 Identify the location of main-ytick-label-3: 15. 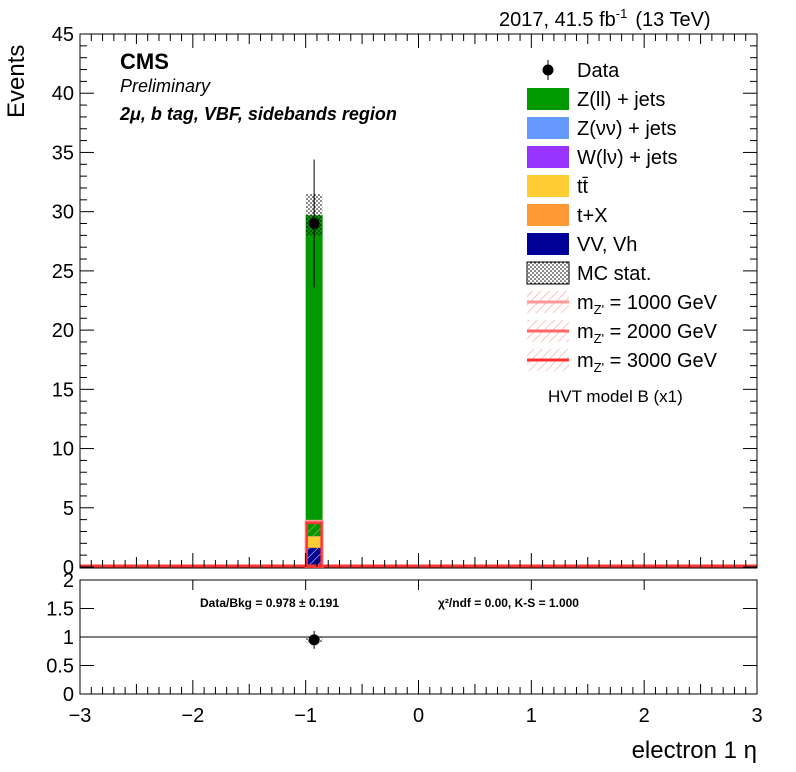
(63, 390).